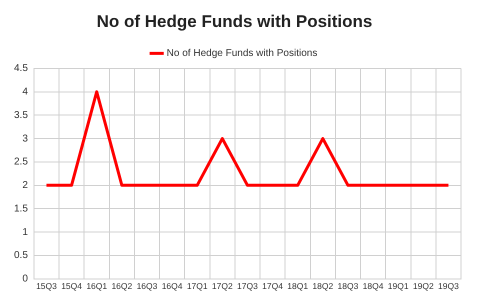 This screenshot has height=303, width=479. I want to click on y-tick-label: 2, so click(25, 186).